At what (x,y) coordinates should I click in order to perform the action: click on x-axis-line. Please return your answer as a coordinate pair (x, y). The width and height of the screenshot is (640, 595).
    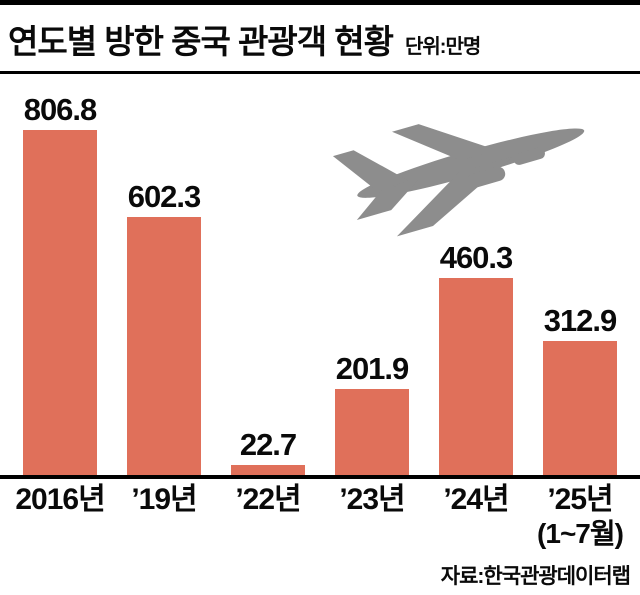
    Looking at the image, I should click on (320, 477).